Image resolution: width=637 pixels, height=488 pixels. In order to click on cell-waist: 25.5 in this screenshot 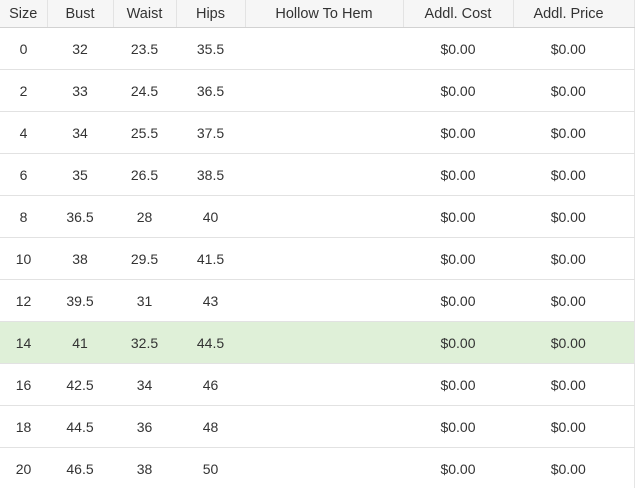, I will do `click(144, 132)`.